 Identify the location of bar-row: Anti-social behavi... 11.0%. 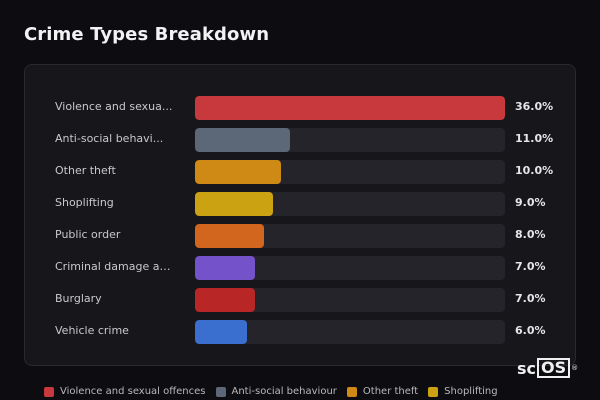
(301, 140).